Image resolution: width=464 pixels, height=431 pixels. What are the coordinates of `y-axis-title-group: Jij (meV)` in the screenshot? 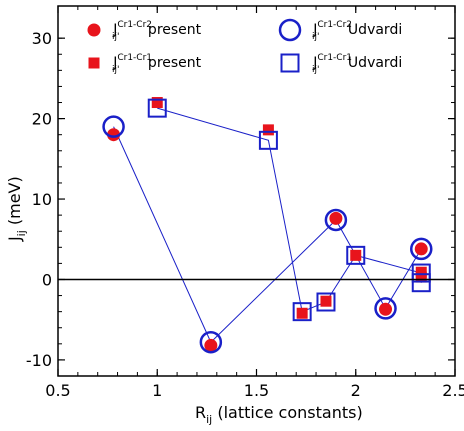 It's located at (16, 209).